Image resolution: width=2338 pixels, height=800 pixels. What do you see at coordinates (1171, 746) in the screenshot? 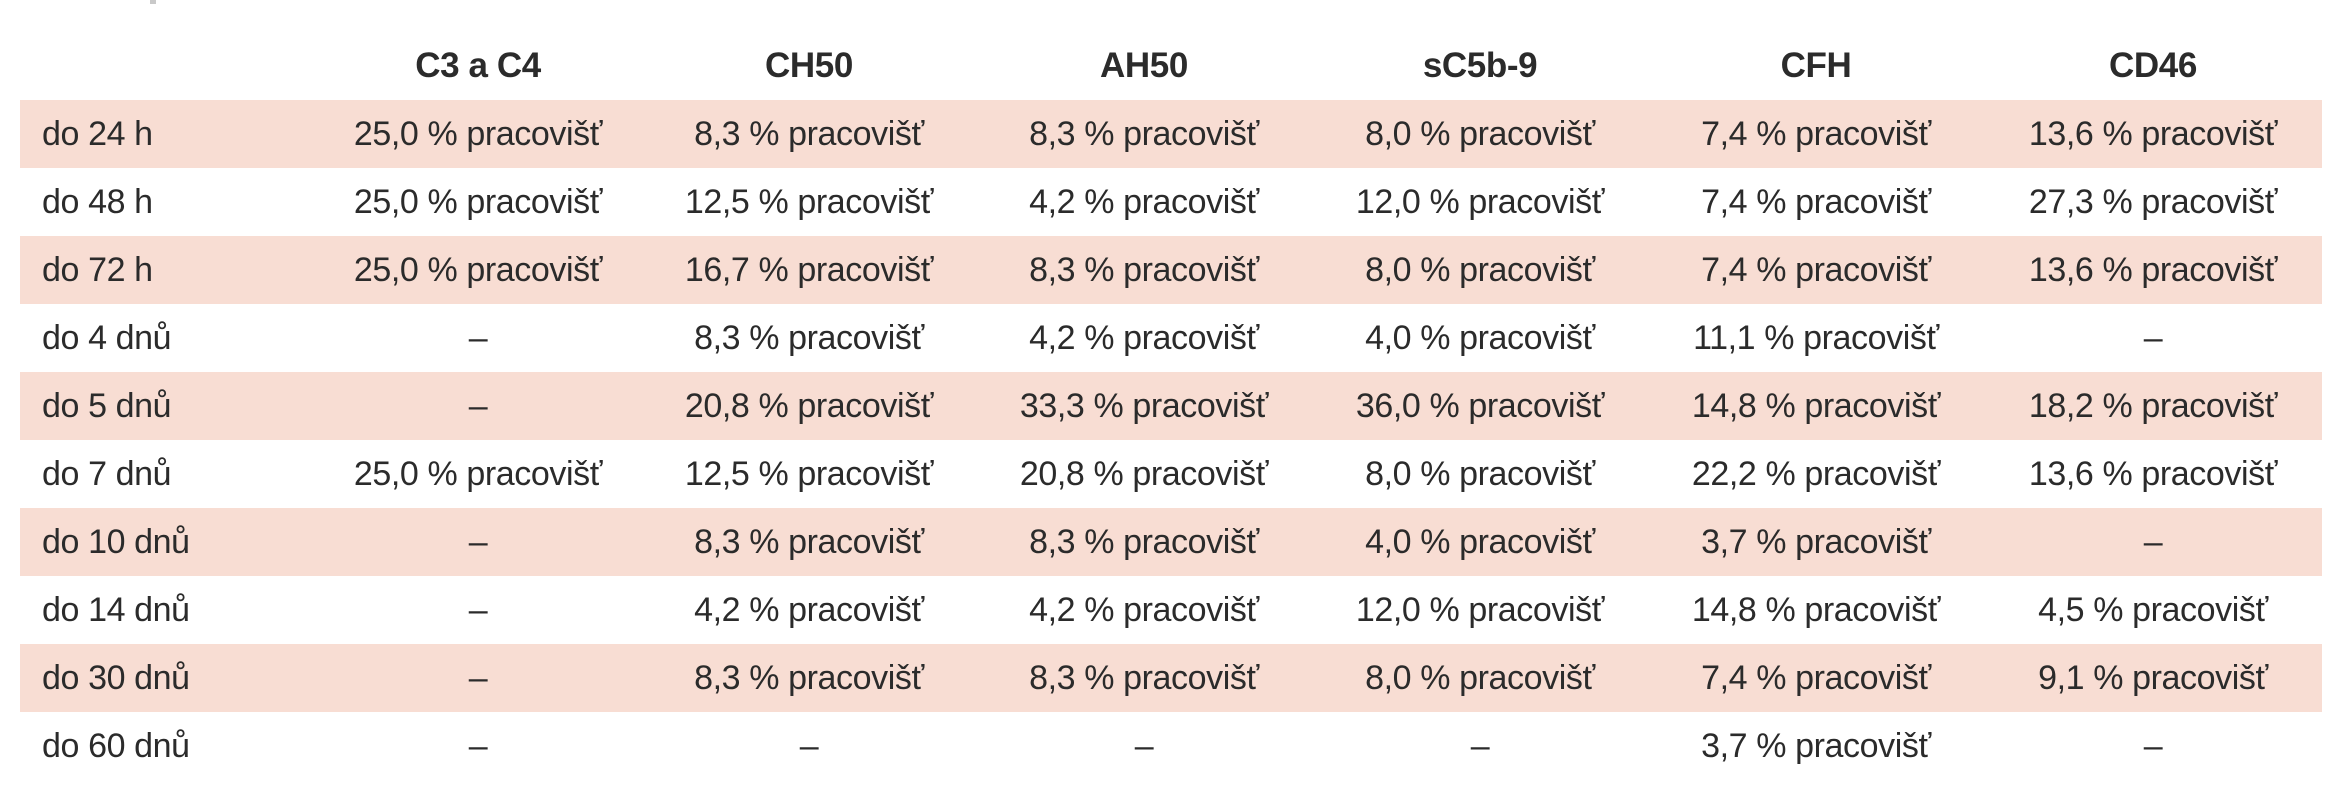
I see `table-row: do 60 dnů – – – – 3,7 % pracovišť –` at bounding box center [1171, 746].